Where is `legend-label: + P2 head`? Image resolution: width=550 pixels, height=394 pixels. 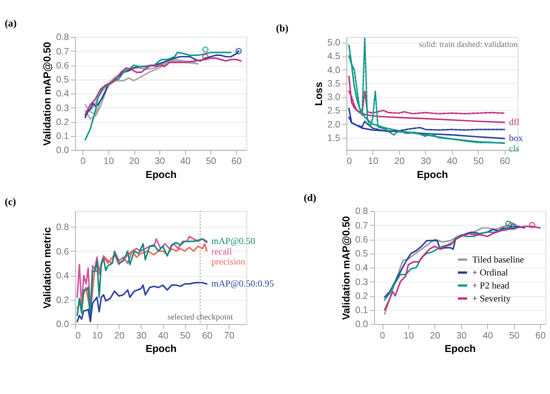 legend-label: + P2 head is located at coordinates (491, 286).